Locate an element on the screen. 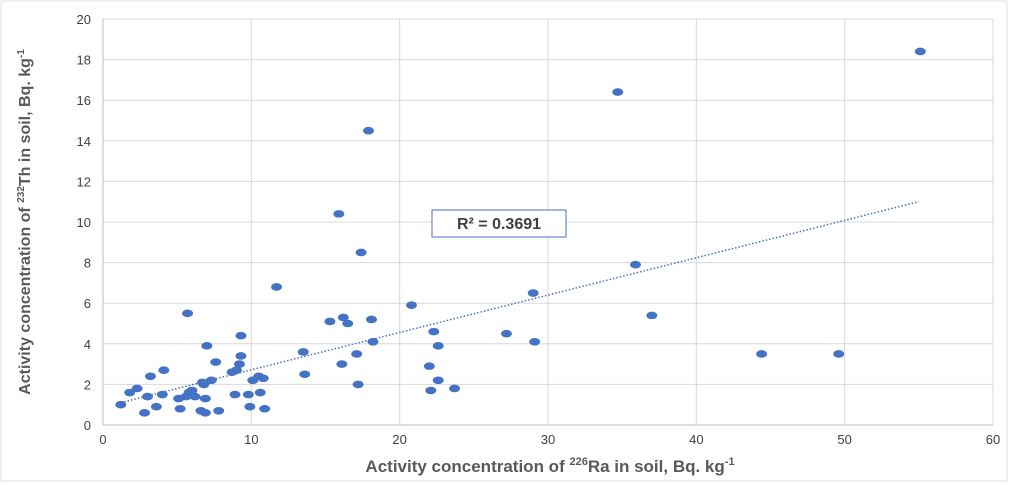  x-tick-label: 40 is located at coordinates (696, 439).